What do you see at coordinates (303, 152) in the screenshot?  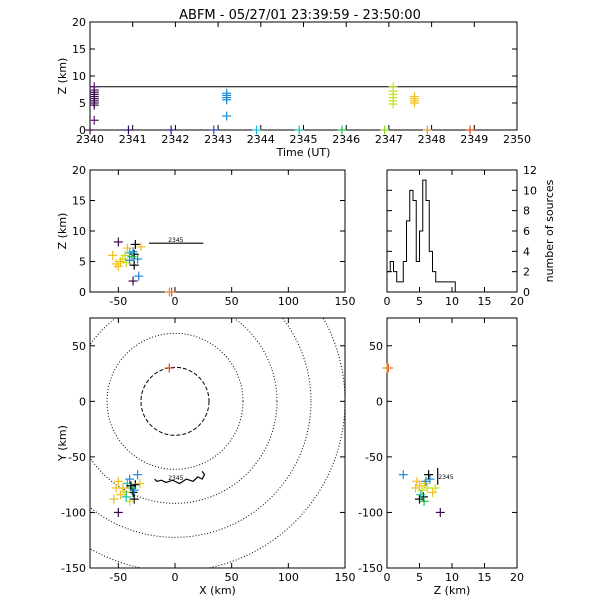 I see `x-axis-label: Time (UT)` at bounding box center [303, 152].